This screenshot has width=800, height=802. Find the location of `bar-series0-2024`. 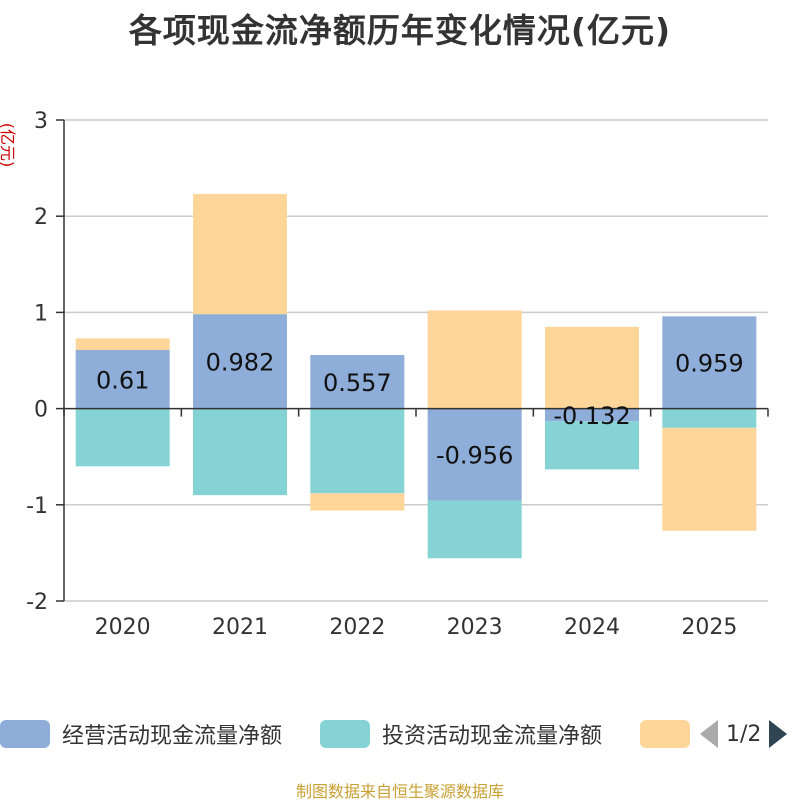

bar-series0-2024 is located at coordinates (592, 415).